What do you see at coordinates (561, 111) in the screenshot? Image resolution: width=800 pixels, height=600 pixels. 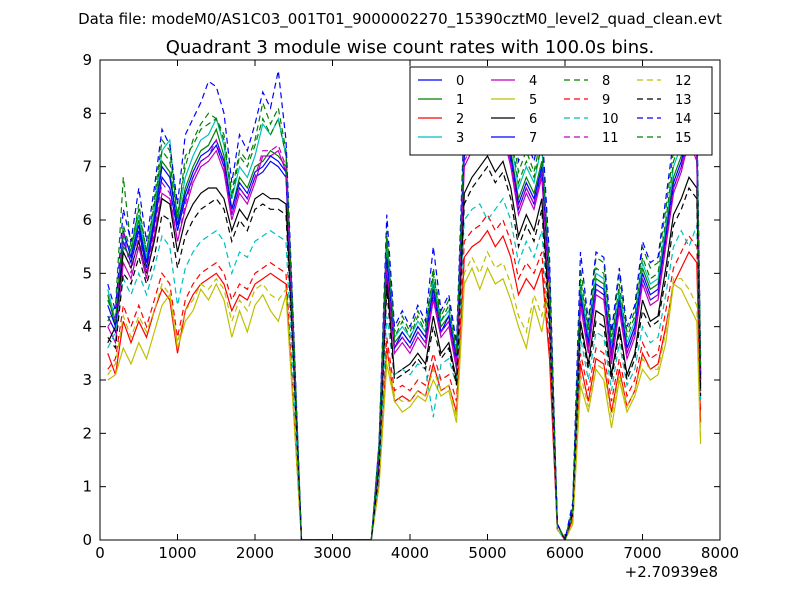 I see `legend-box` at bounding box center [561, 111].